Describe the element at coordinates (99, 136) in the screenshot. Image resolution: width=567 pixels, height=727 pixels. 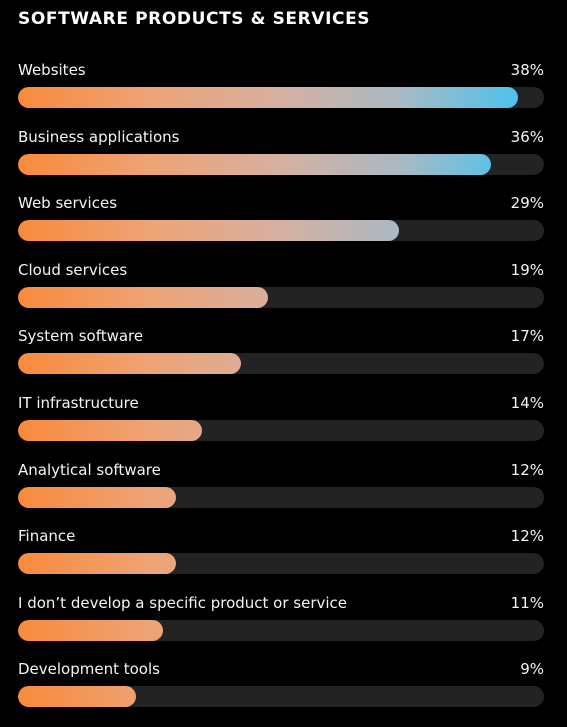
I see `category-label: Business applications` at that location.